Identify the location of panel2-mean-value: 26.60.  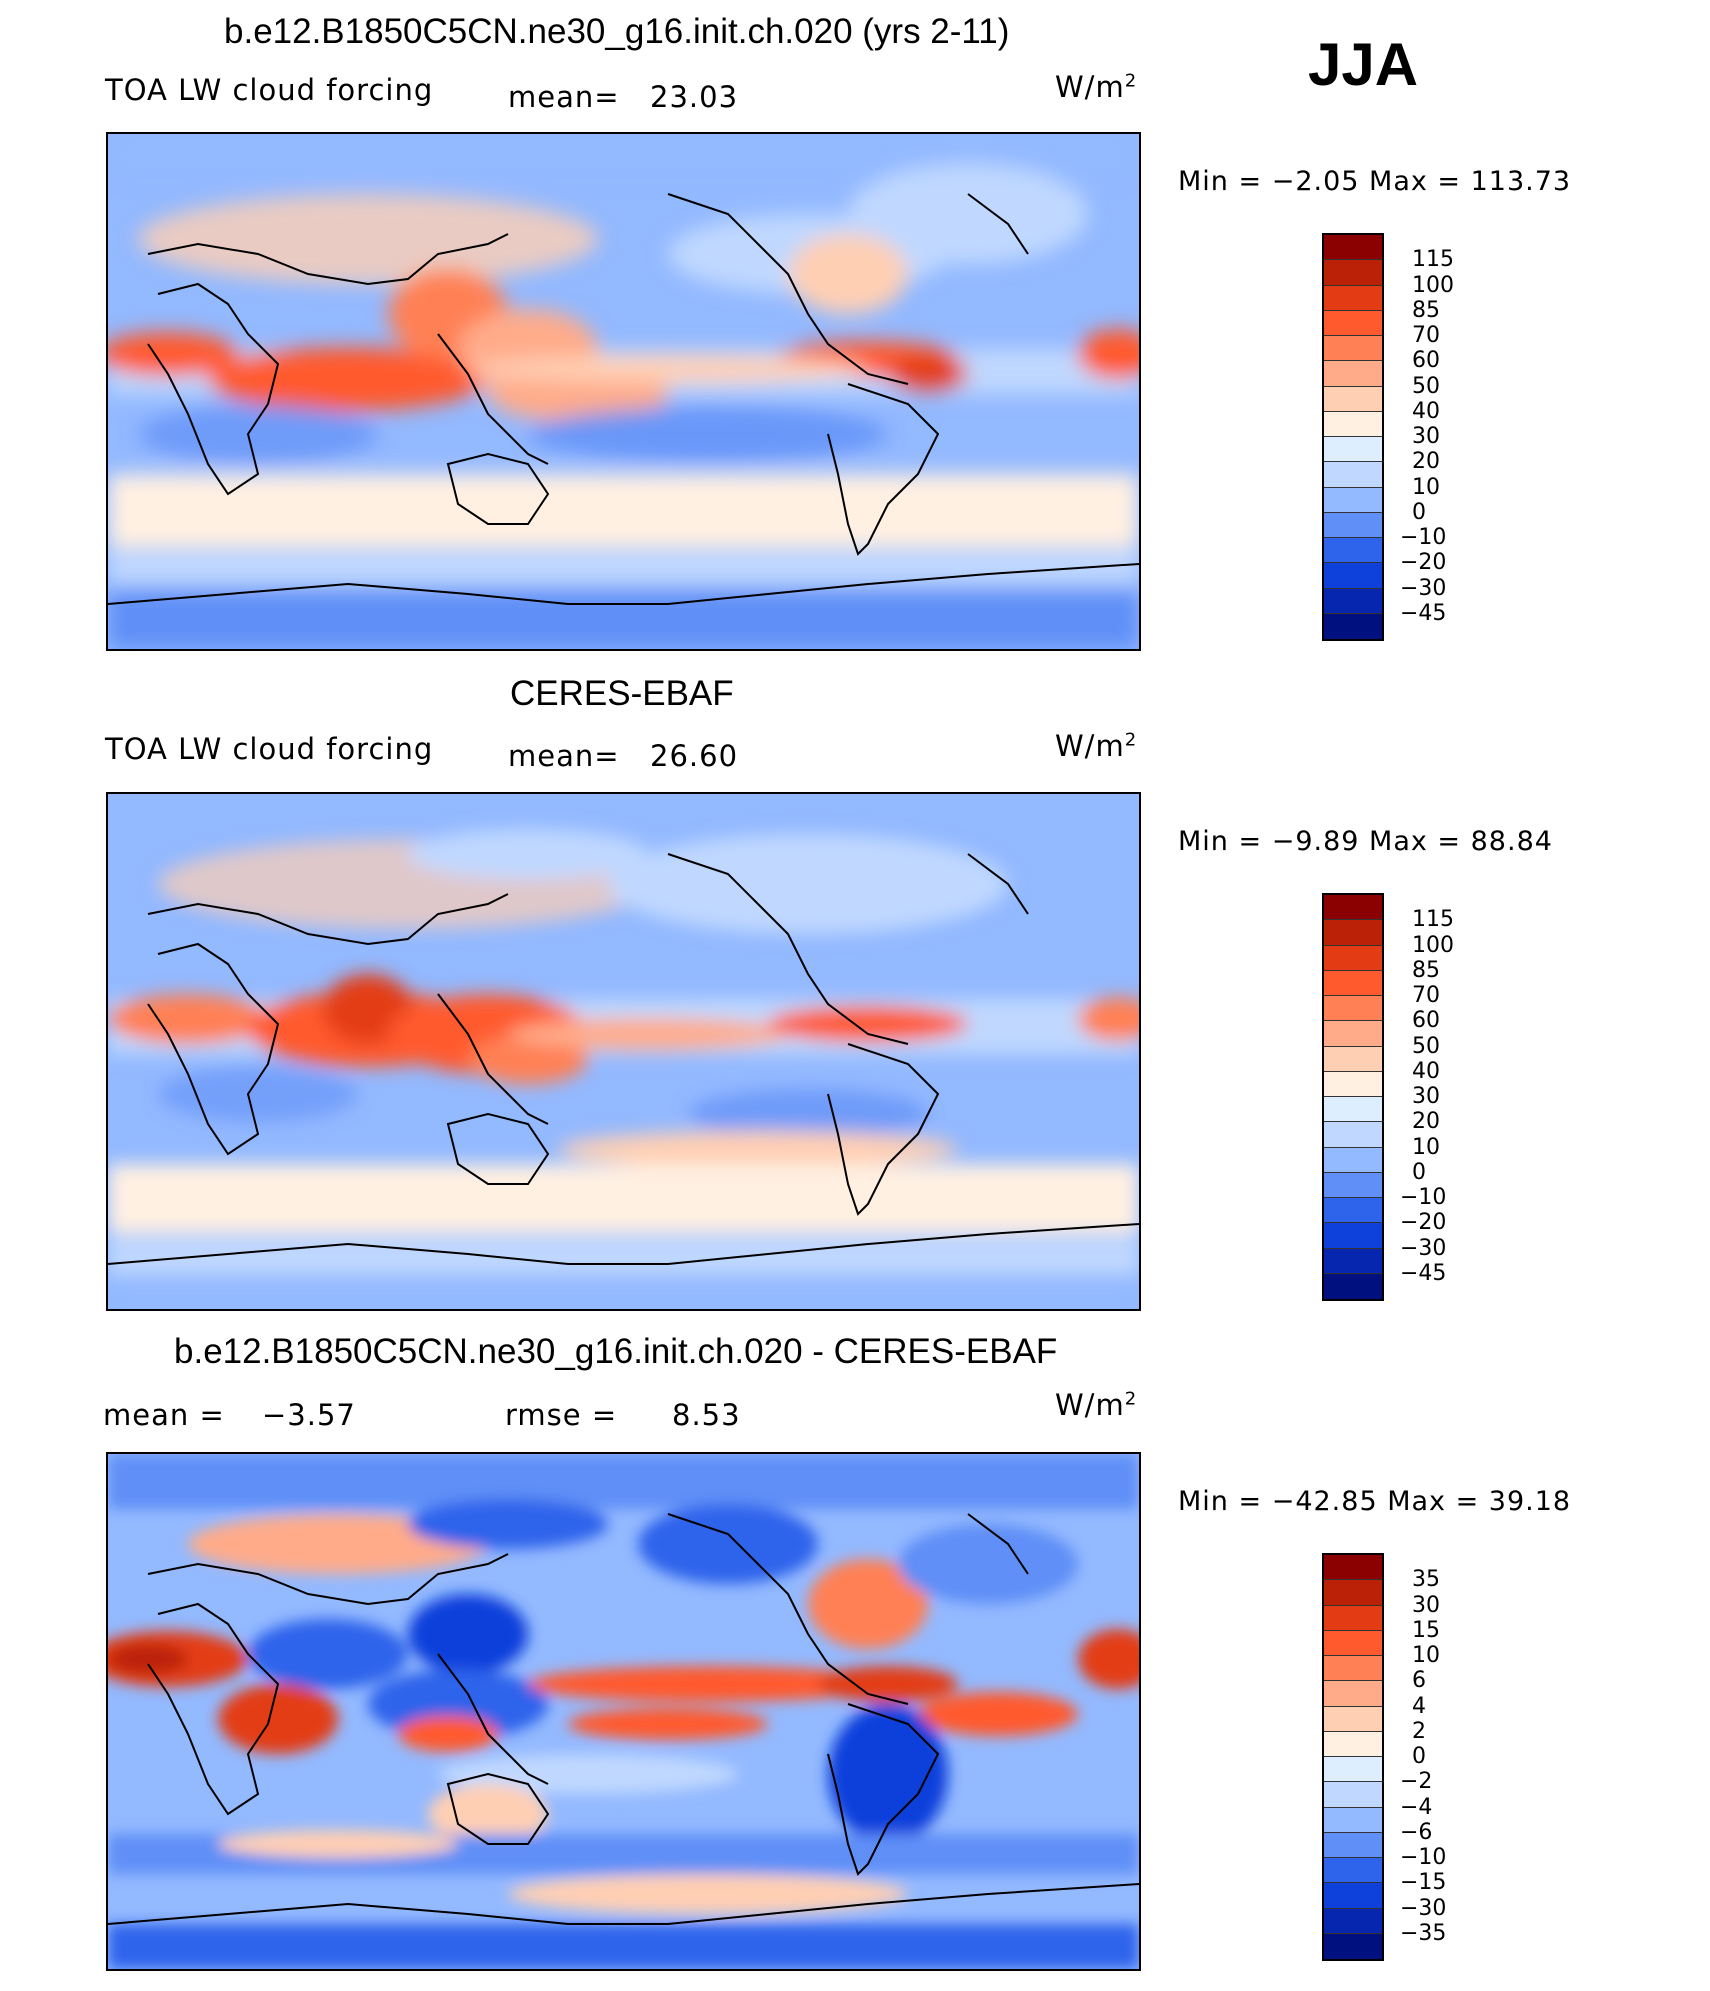
(694, 756).